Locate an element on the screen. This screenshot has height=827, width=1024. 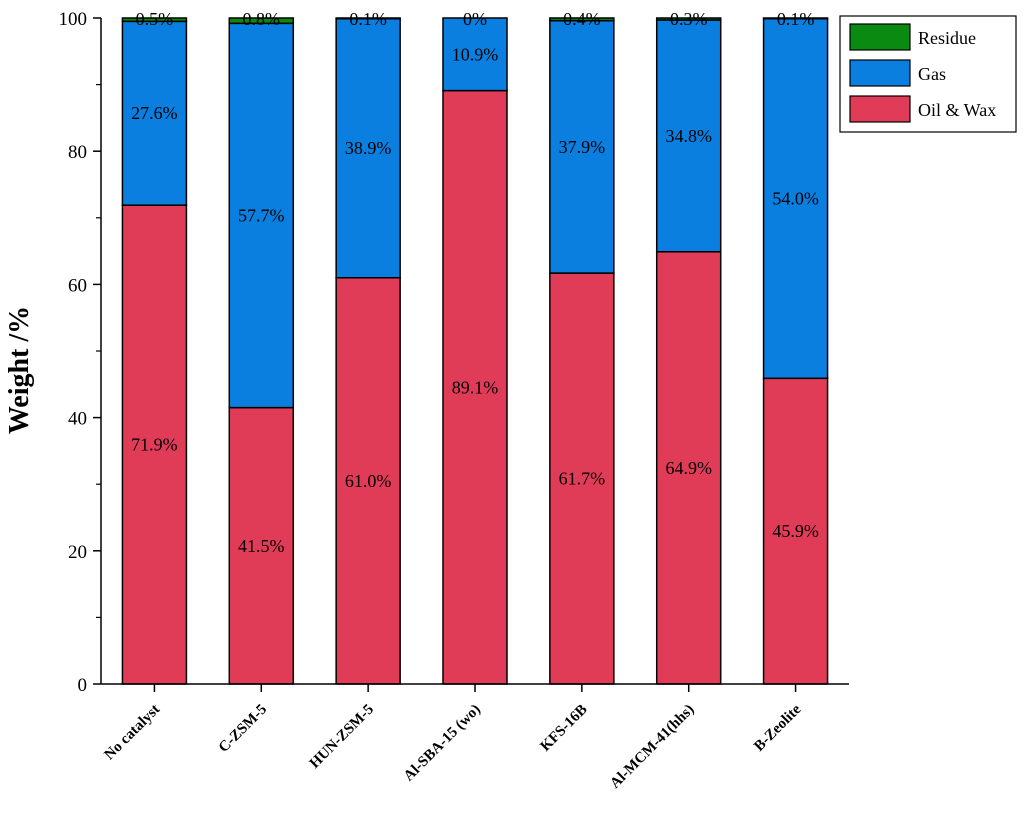
data-label-oil-wax: 41.5% is located at coordinates (261, 546).